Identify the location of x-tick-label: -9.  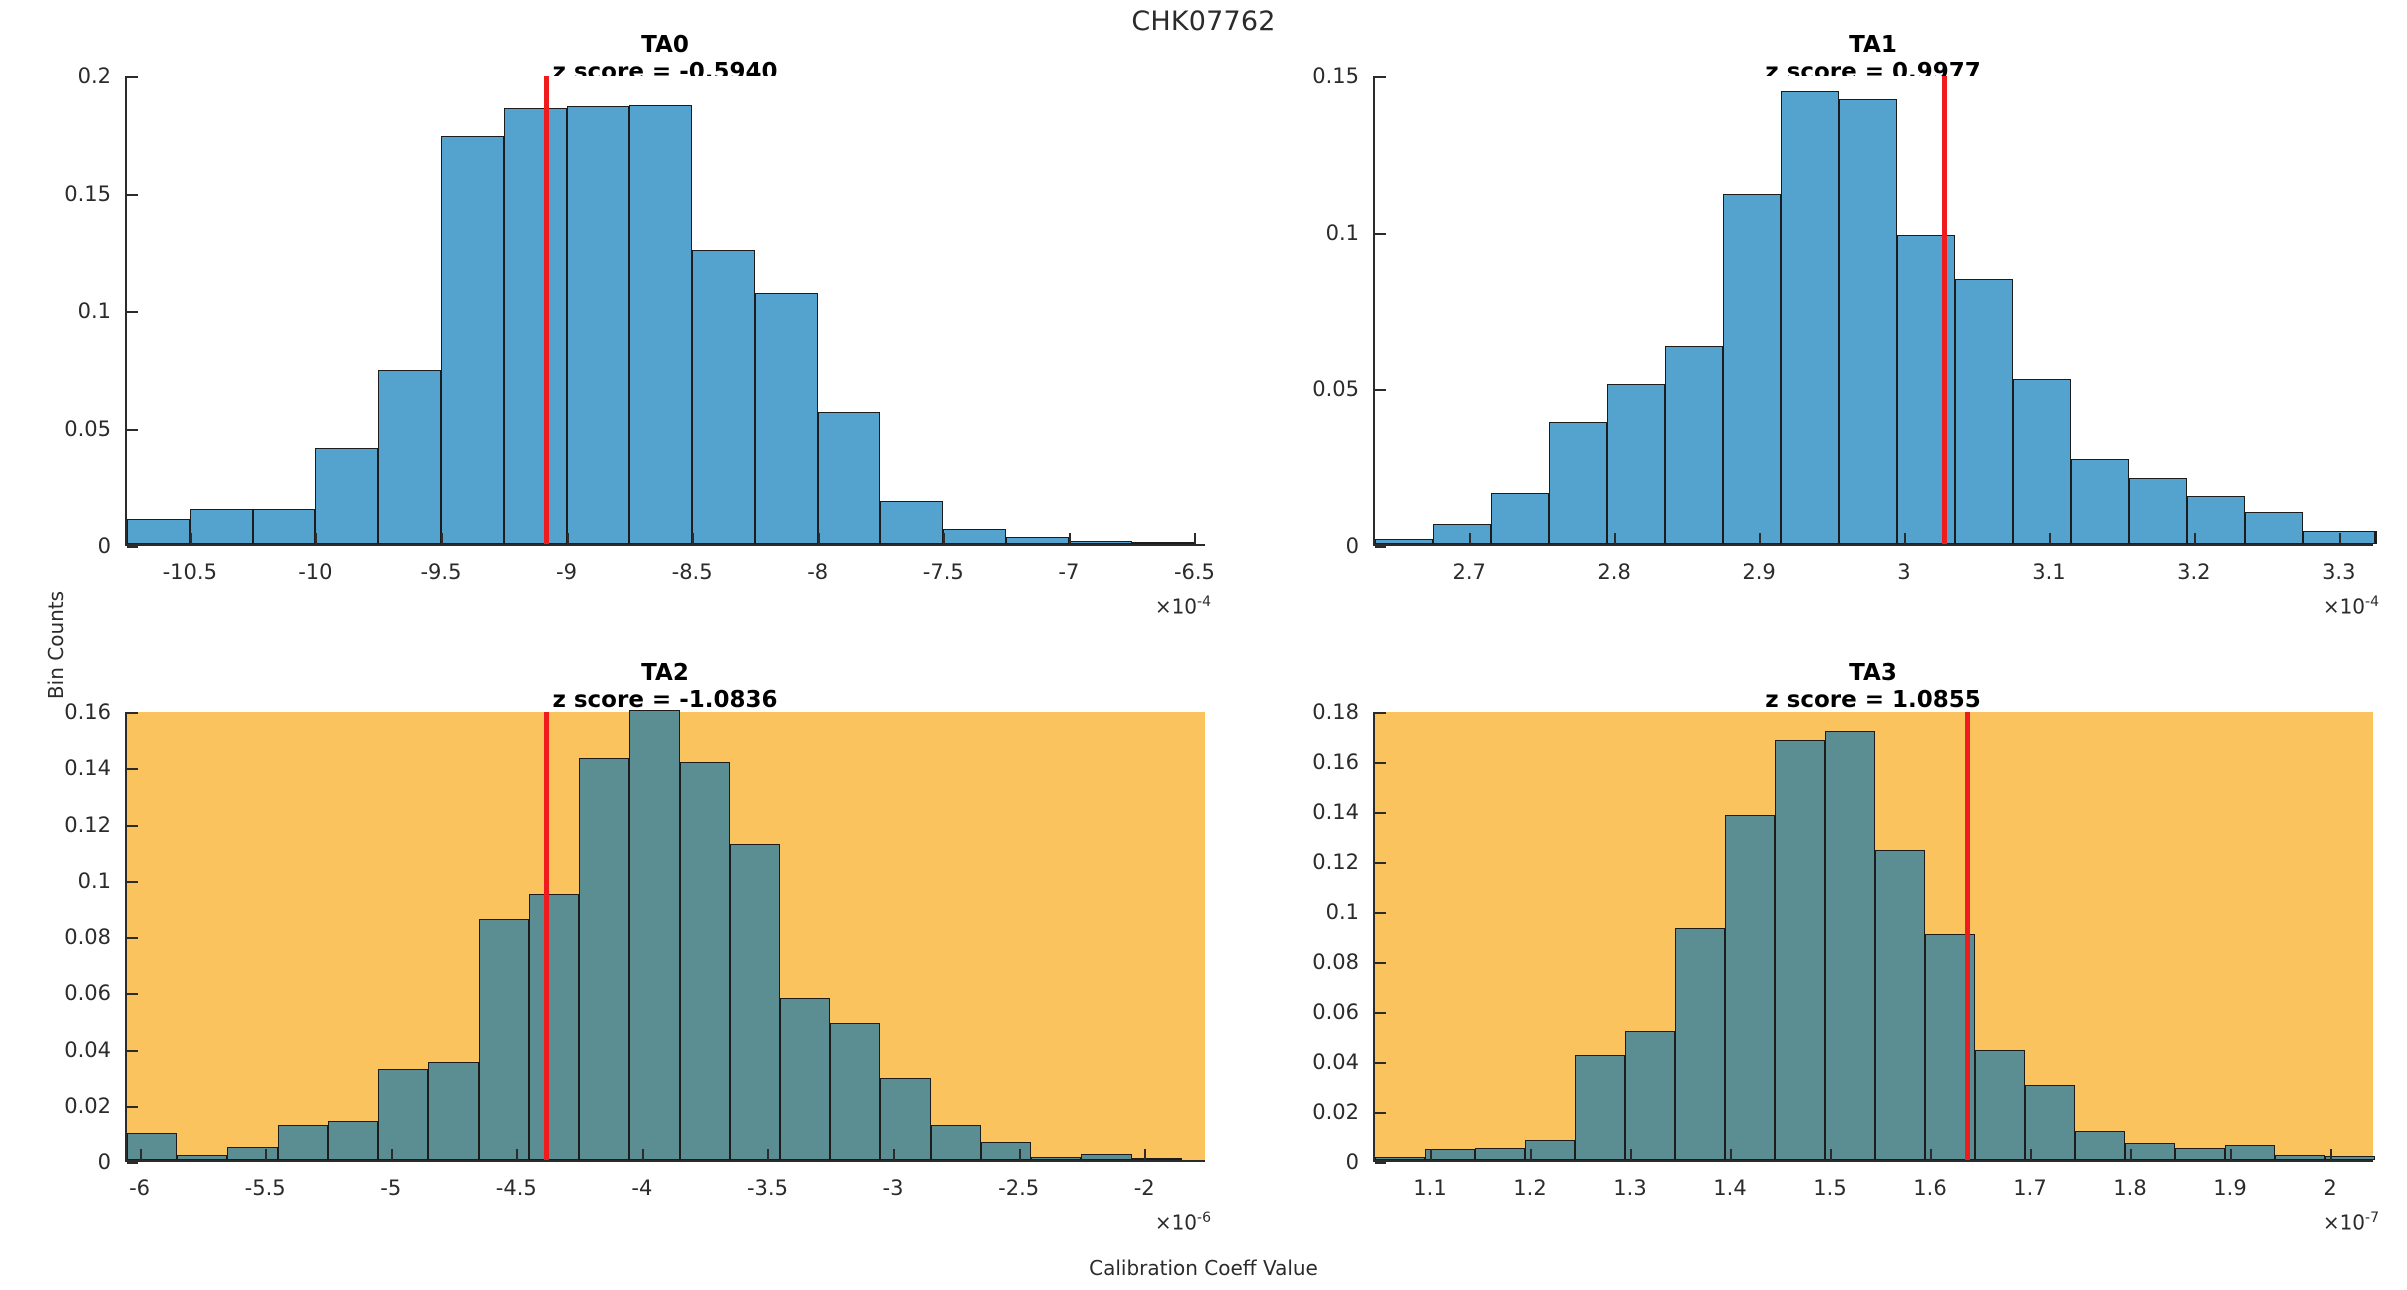
(567, 572).